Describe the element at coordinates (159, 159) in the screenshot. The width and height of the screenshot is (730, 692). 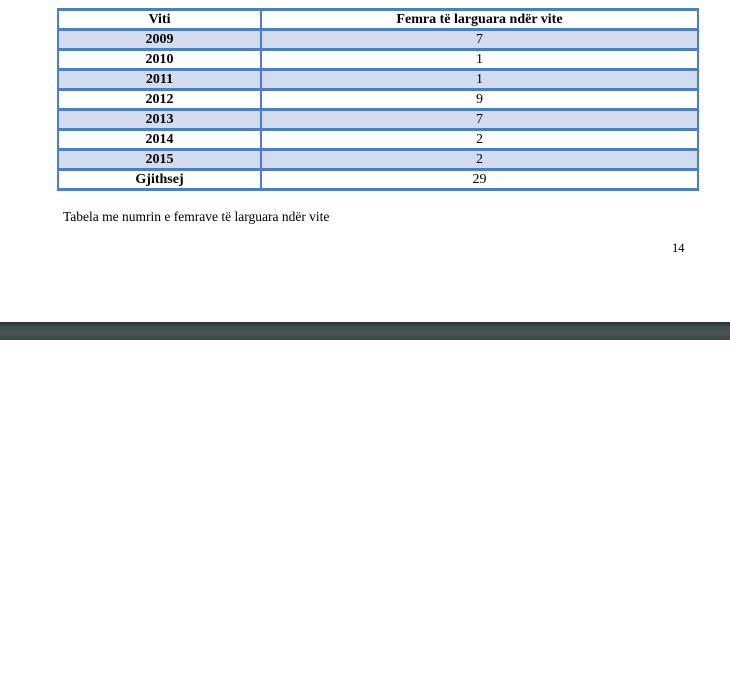
I see `year-cell: 2015` at that location.